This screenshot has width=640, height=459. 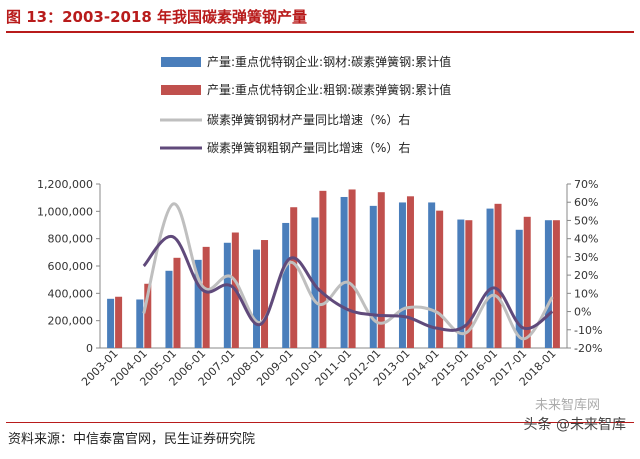 I want to click on left-tick-label: 0, so click(x=89, y=348).